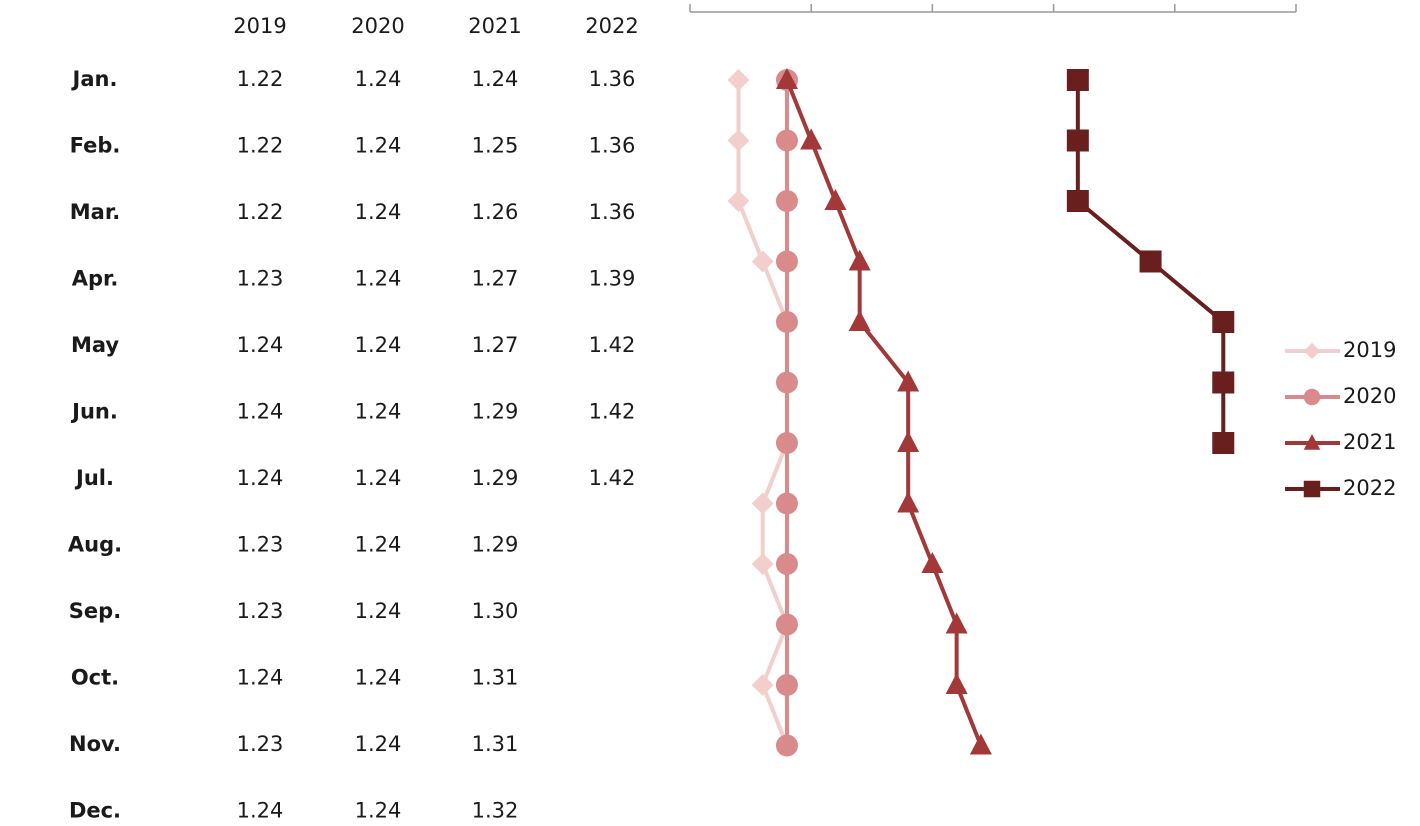 This screenshot has height=826, width=1420. What do you see at coordinates (95, 744) in the screenshot?
I see `month-label: Nov.` at bounding box center [95, 744].